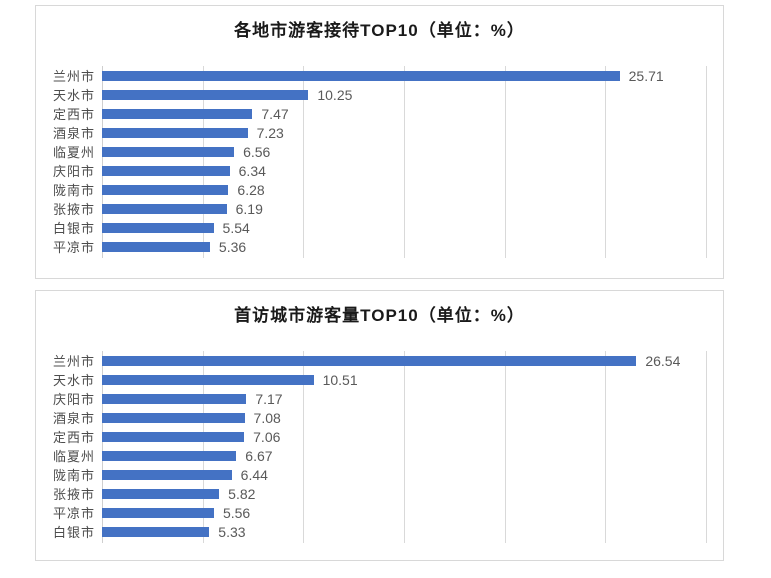 The height and width of the screenshot is (578, 771). What do you see at coordinates (371, 512) in the screenshot?
I see `bar-row: 平凉市 5.56` at bounding box center [371, 512].